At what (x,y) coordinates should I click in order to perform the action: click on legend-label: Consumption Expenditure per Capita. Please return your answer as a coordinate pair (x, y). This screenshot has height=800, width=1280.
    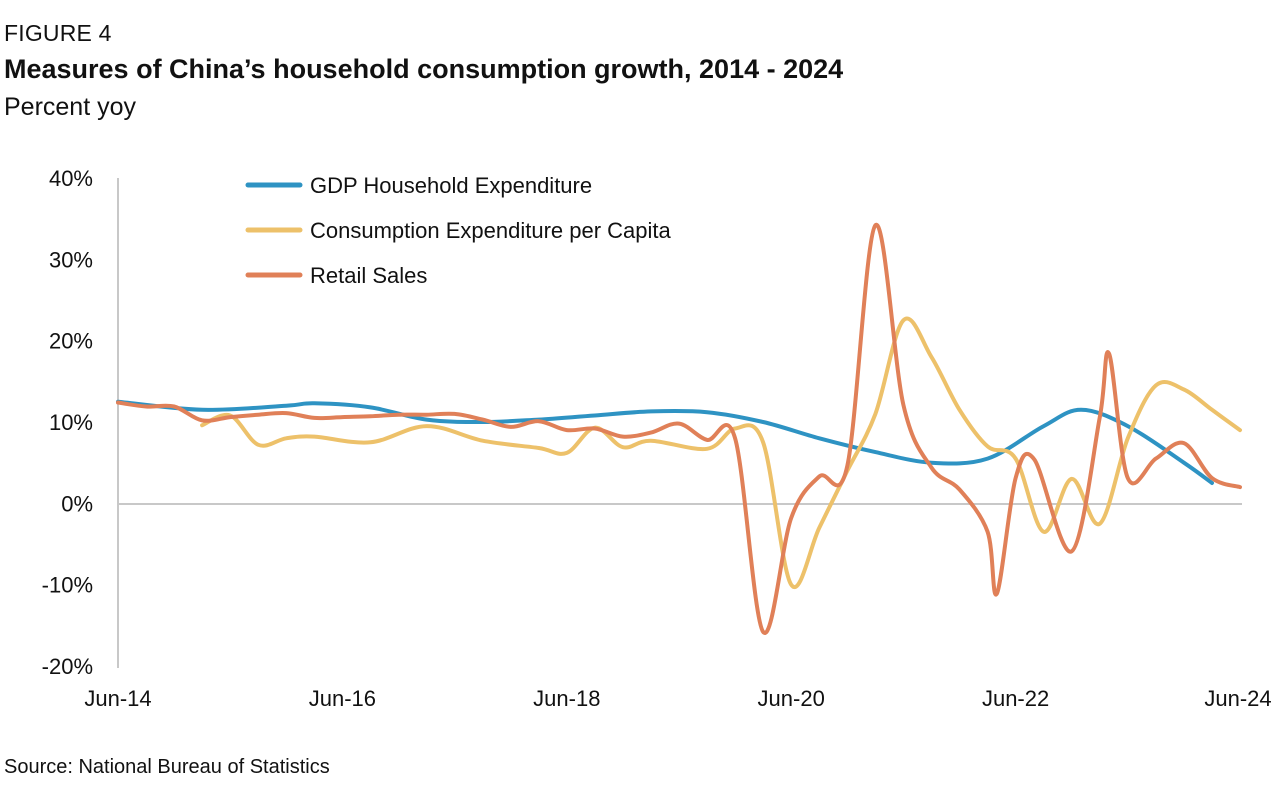
    Looking at the image, I should click on (491, 230).